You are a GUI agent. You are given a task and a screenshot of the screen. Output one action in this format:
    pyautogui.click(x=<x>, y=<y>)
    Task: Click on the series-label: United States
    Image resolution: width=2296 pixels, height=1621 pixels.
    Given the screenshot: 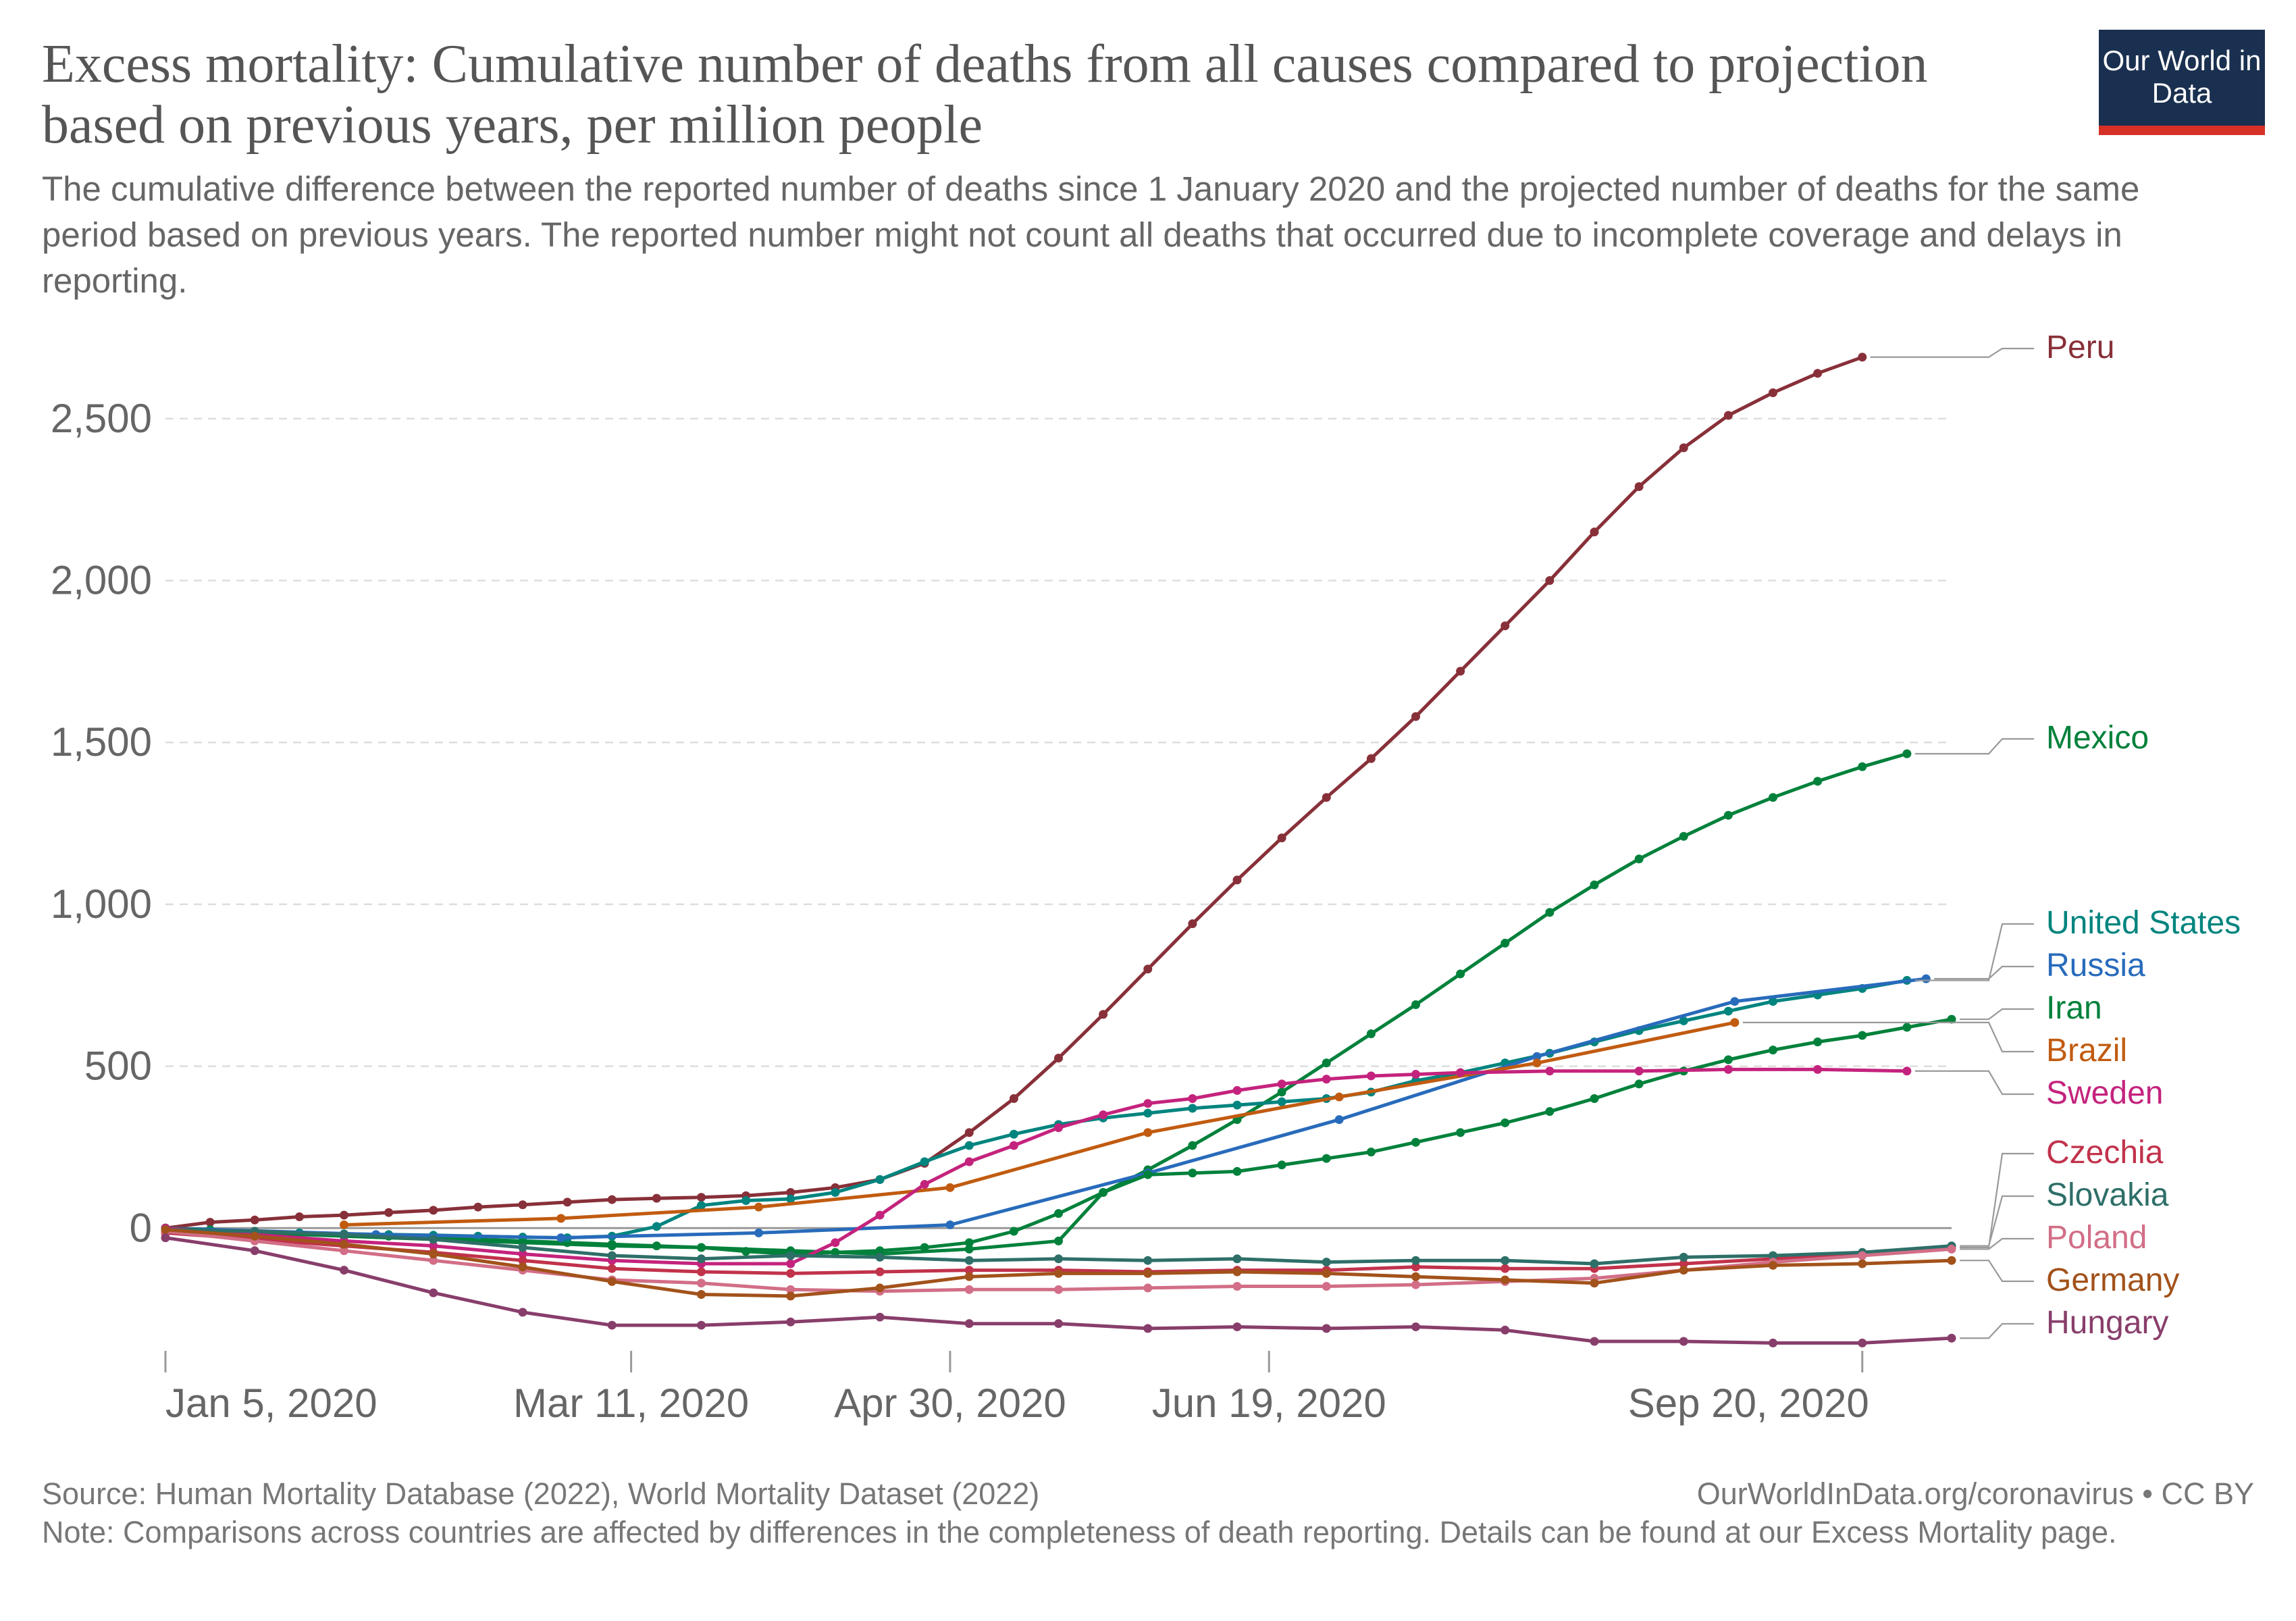 What is the action you would take?
    pyautogui.click(x=2143, y=923)
    